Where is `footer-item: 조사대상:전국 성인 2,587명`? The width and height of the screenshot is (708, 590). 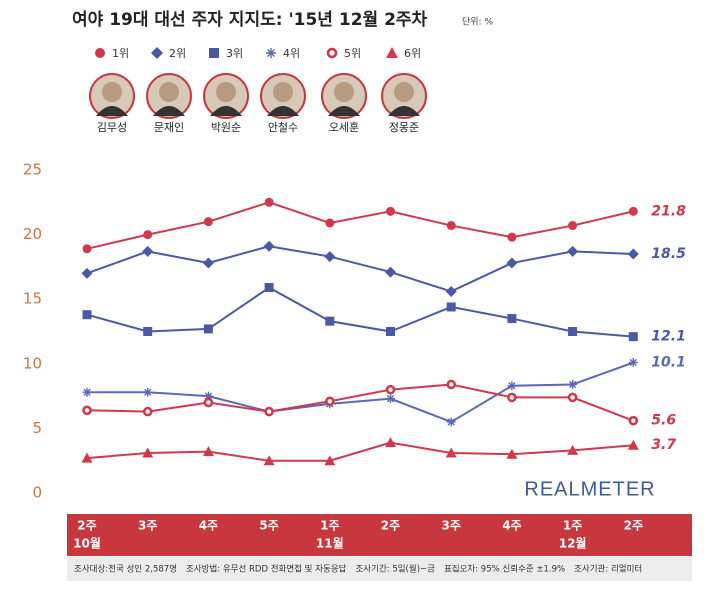
footer-item: 조사대상:전국 성인 2,587명 is located at coordinates (125, 569).